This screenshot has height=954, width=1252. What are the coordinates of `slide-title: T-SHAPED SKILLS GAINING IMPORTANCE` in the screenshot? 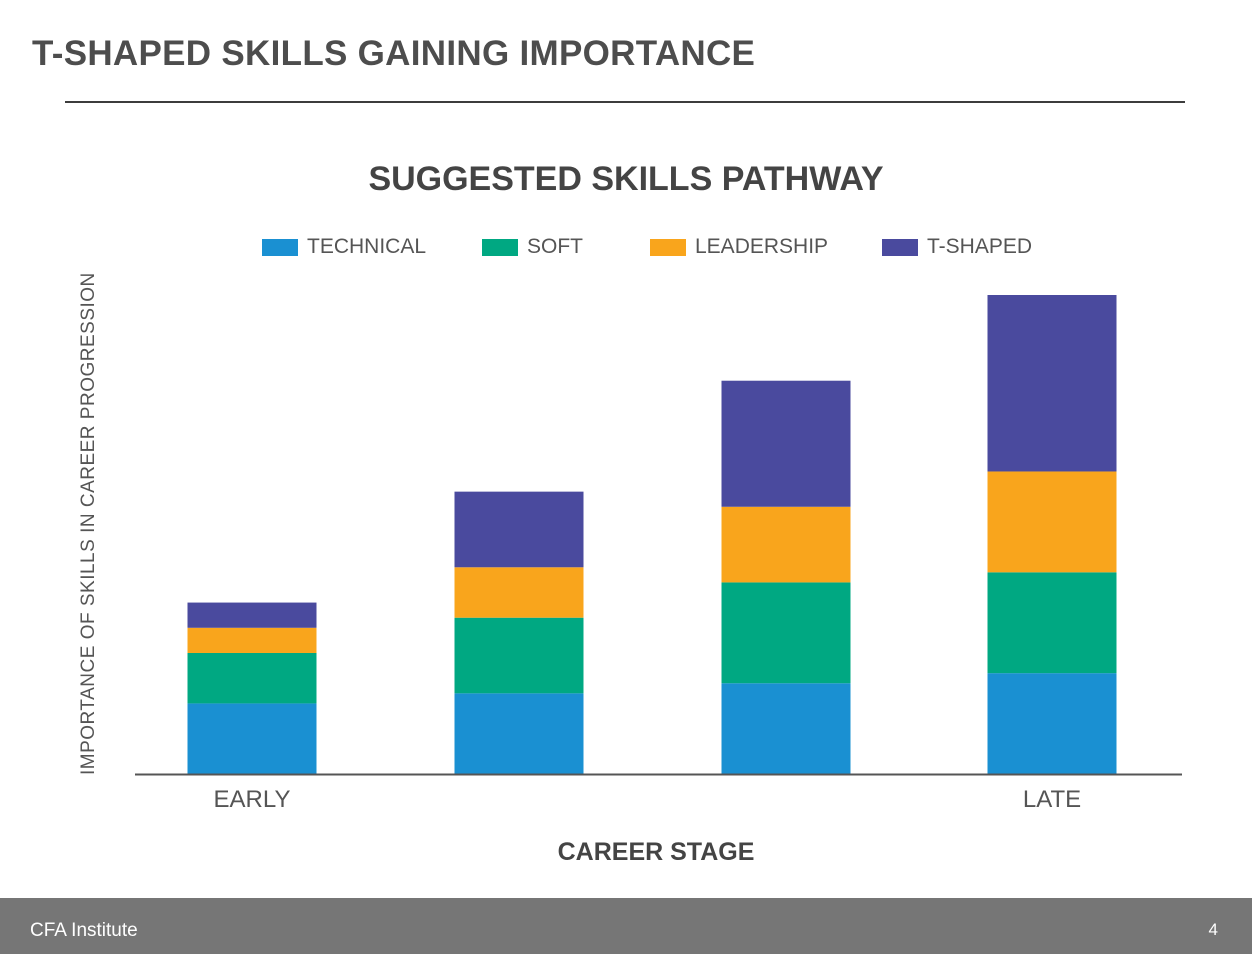 It's located at (394, 53).